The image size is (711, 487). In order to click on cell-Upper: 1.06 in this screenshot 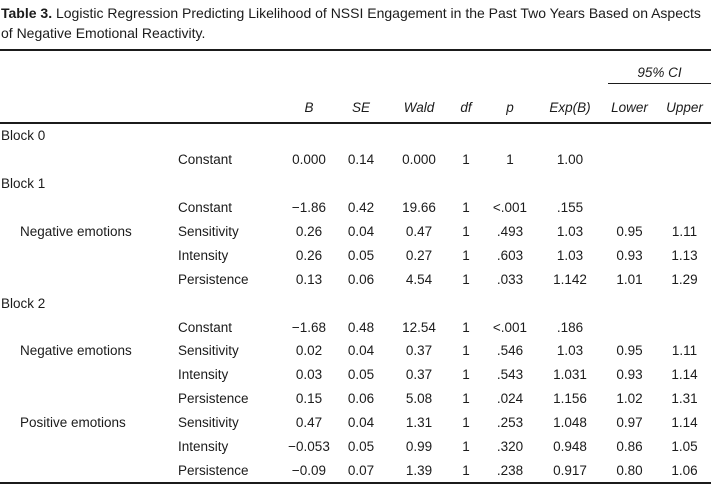, I will do `click(684, 470)`.